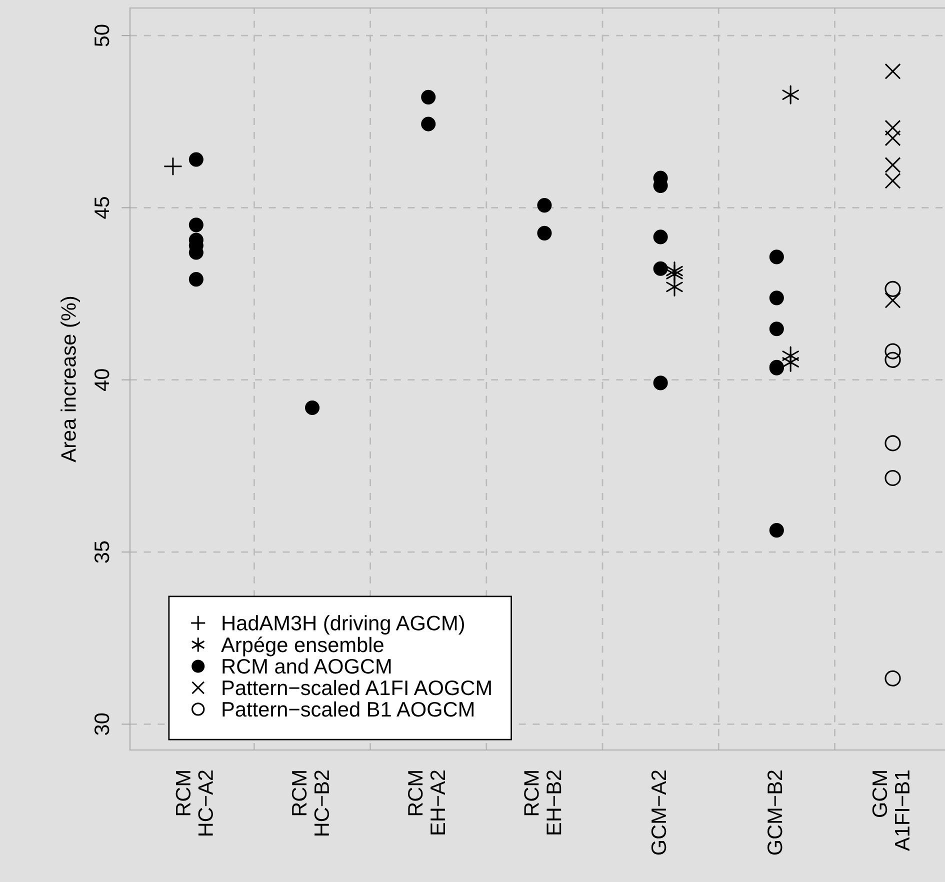  I want to click on x-tick-label: GCM−B2, so click(775, 812).